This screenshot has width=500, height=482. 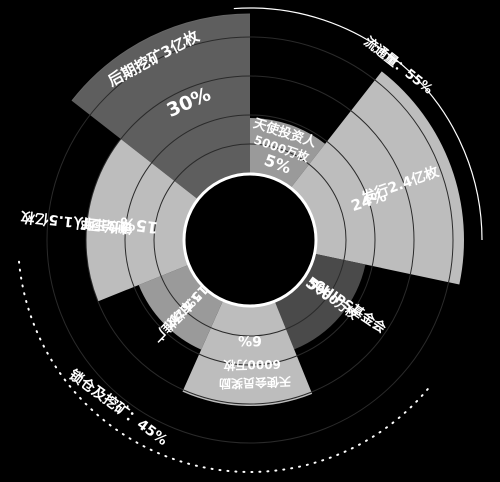 What do you see at coordinates (255, 383) in the screenshot?
I see `label-angel-member-reward-name: 天使会员奖励` at bounding box center [255, 383].